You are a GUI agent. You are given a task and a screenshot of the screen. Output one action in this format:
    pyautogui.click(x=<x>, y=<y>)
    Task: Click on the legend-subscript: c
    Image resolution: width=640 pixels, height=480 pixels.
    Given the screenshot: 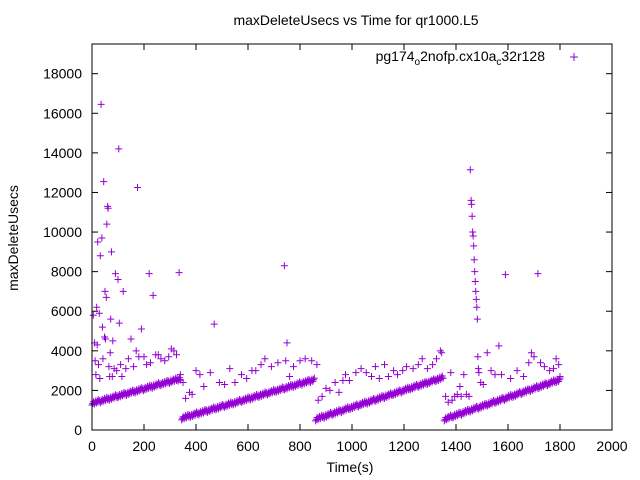 What is the action you would take?
    pyautogui.click(x=498, y=62)
    